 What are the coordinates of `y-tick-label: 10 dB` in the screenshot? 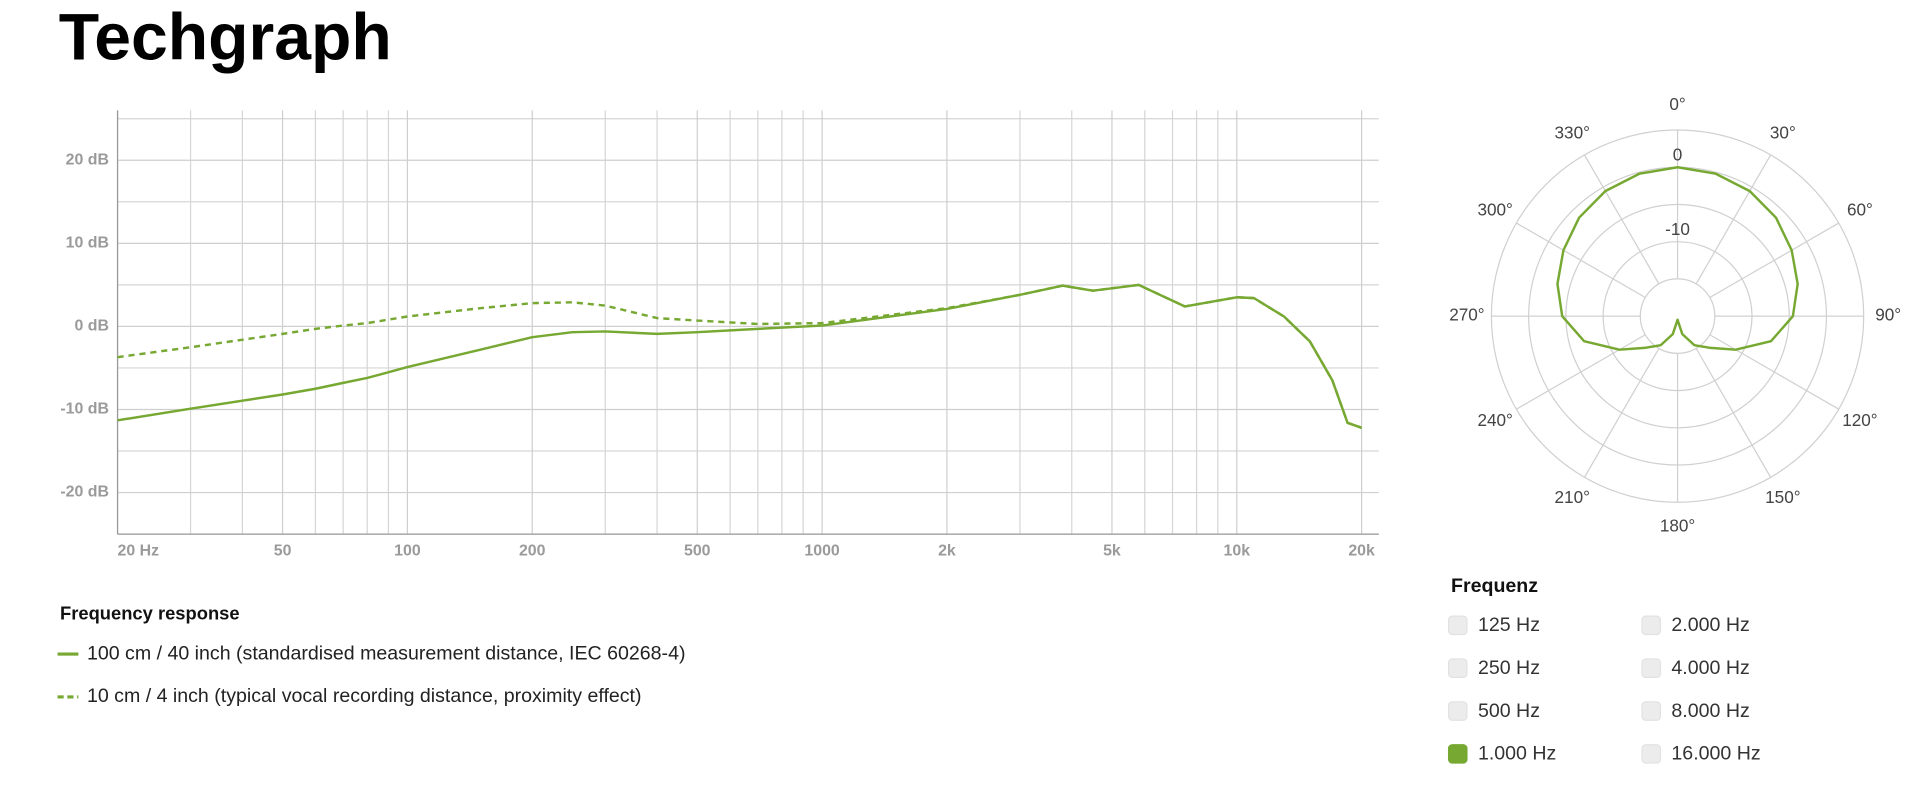 It's located at (87, 243).